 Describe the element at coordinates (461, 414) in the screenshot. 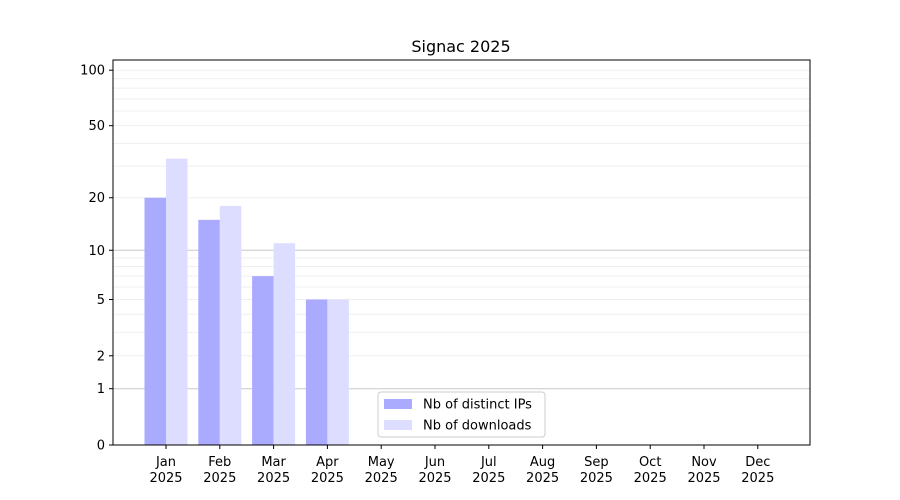

I see `legend: Nb of distinct IPs Nb of downloads` at that location.